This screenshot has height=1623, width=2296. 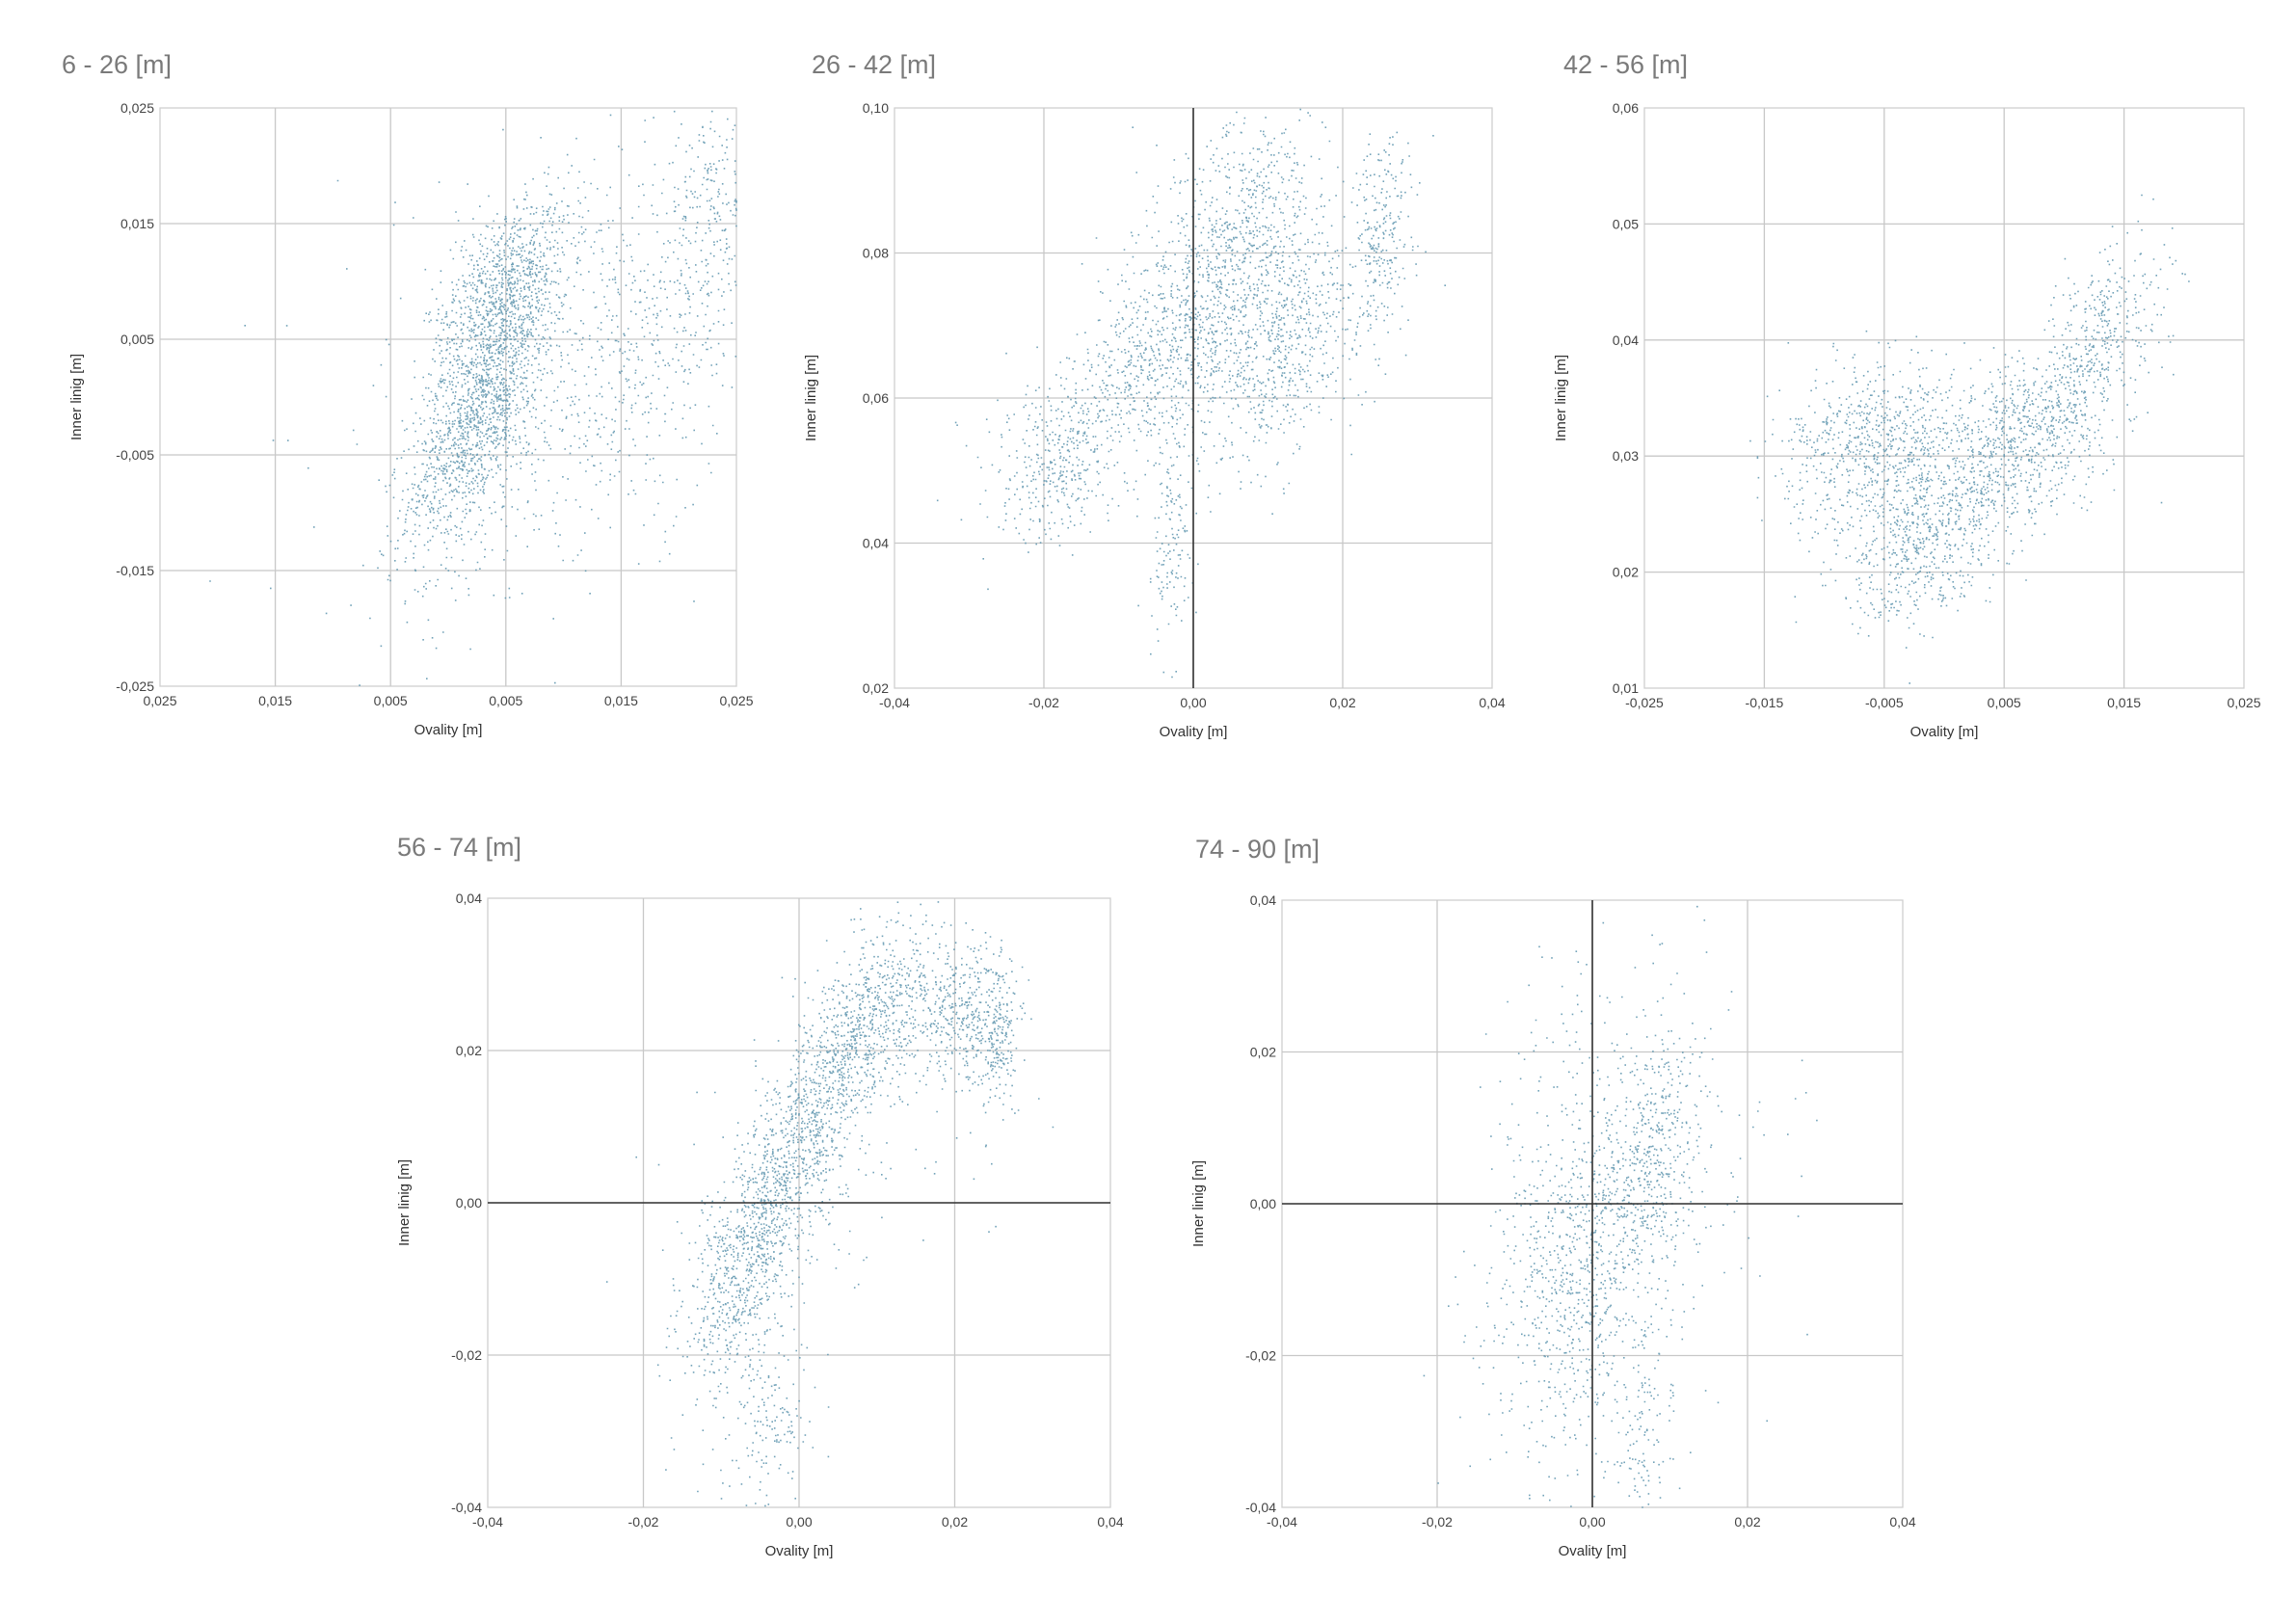 I want to click on y-tick-label: 0,08, so click(x=876, y=253).